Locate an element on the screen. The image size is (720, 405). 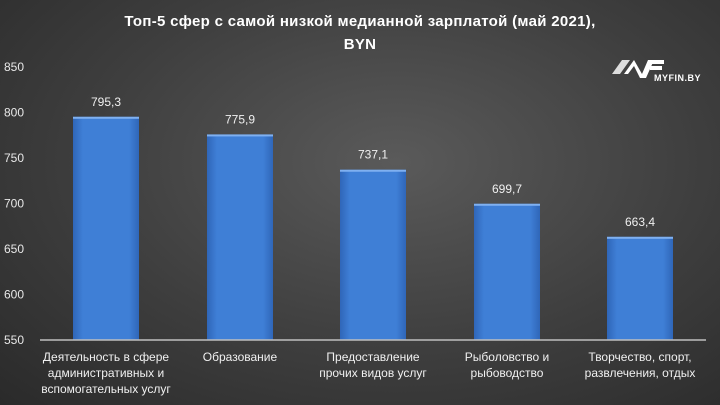
y-tick-label: 550 is located at coordinates (14, 340).